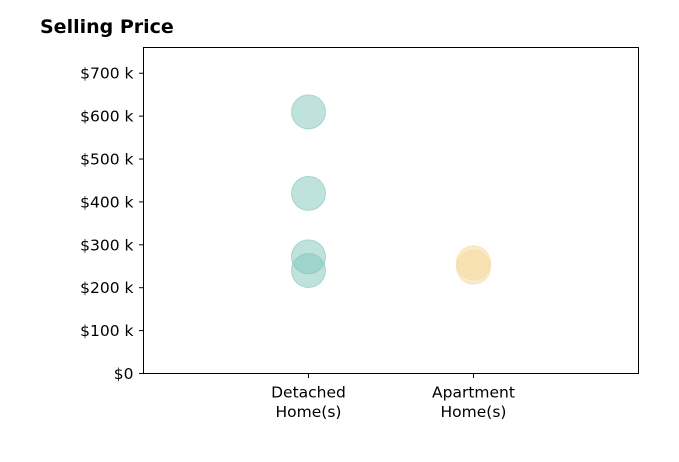  I want to click on y-tick-label: $0, so click(124, 374).